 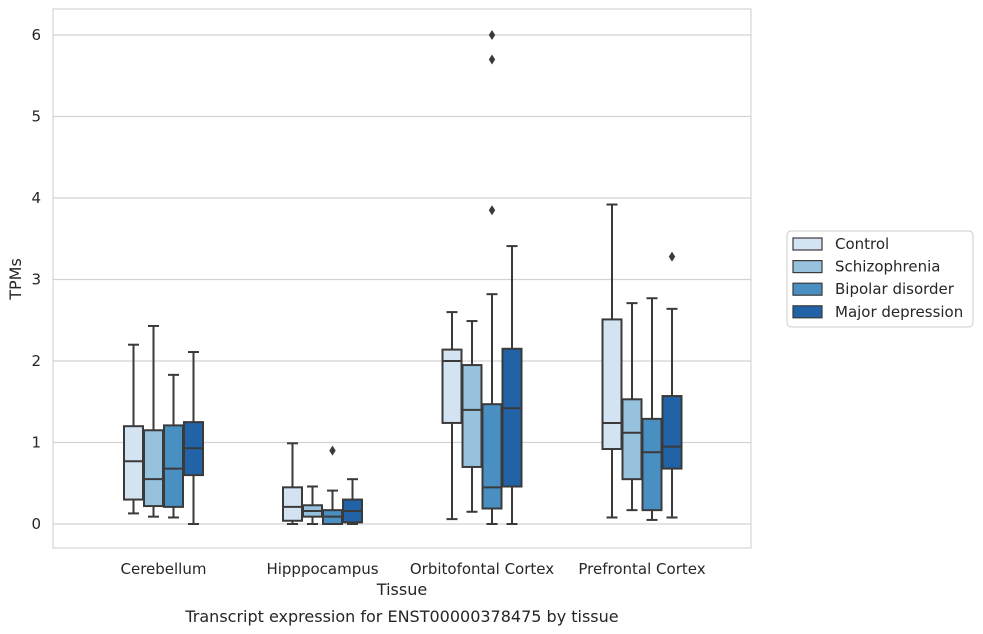 I want to click on legend-label: Bipolar disorder, so click(x=895, y=289).